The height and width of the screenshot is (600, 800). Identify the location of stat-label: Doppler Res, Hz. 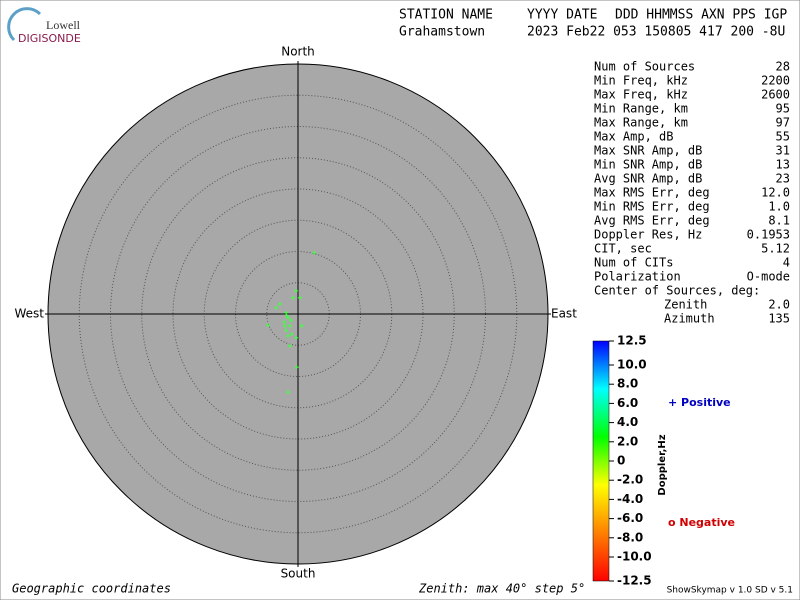
(648, 235).